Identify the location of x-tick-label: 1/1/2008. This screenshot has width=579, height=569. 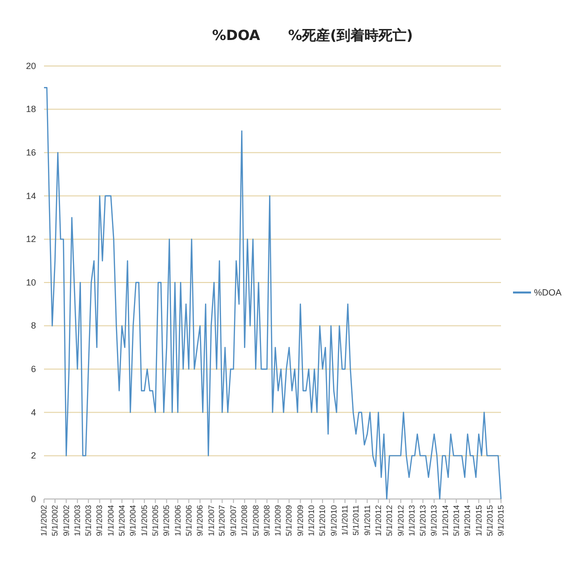
(245, 520).